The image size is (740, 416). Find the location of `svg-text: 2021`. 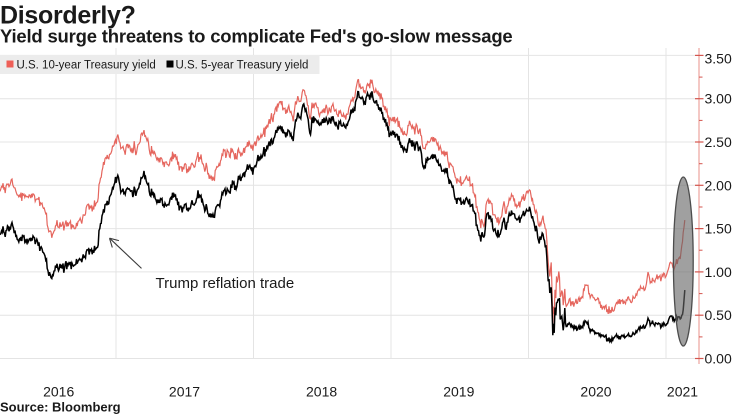

svg-text: 2021 is located at coordinates (682, 392).